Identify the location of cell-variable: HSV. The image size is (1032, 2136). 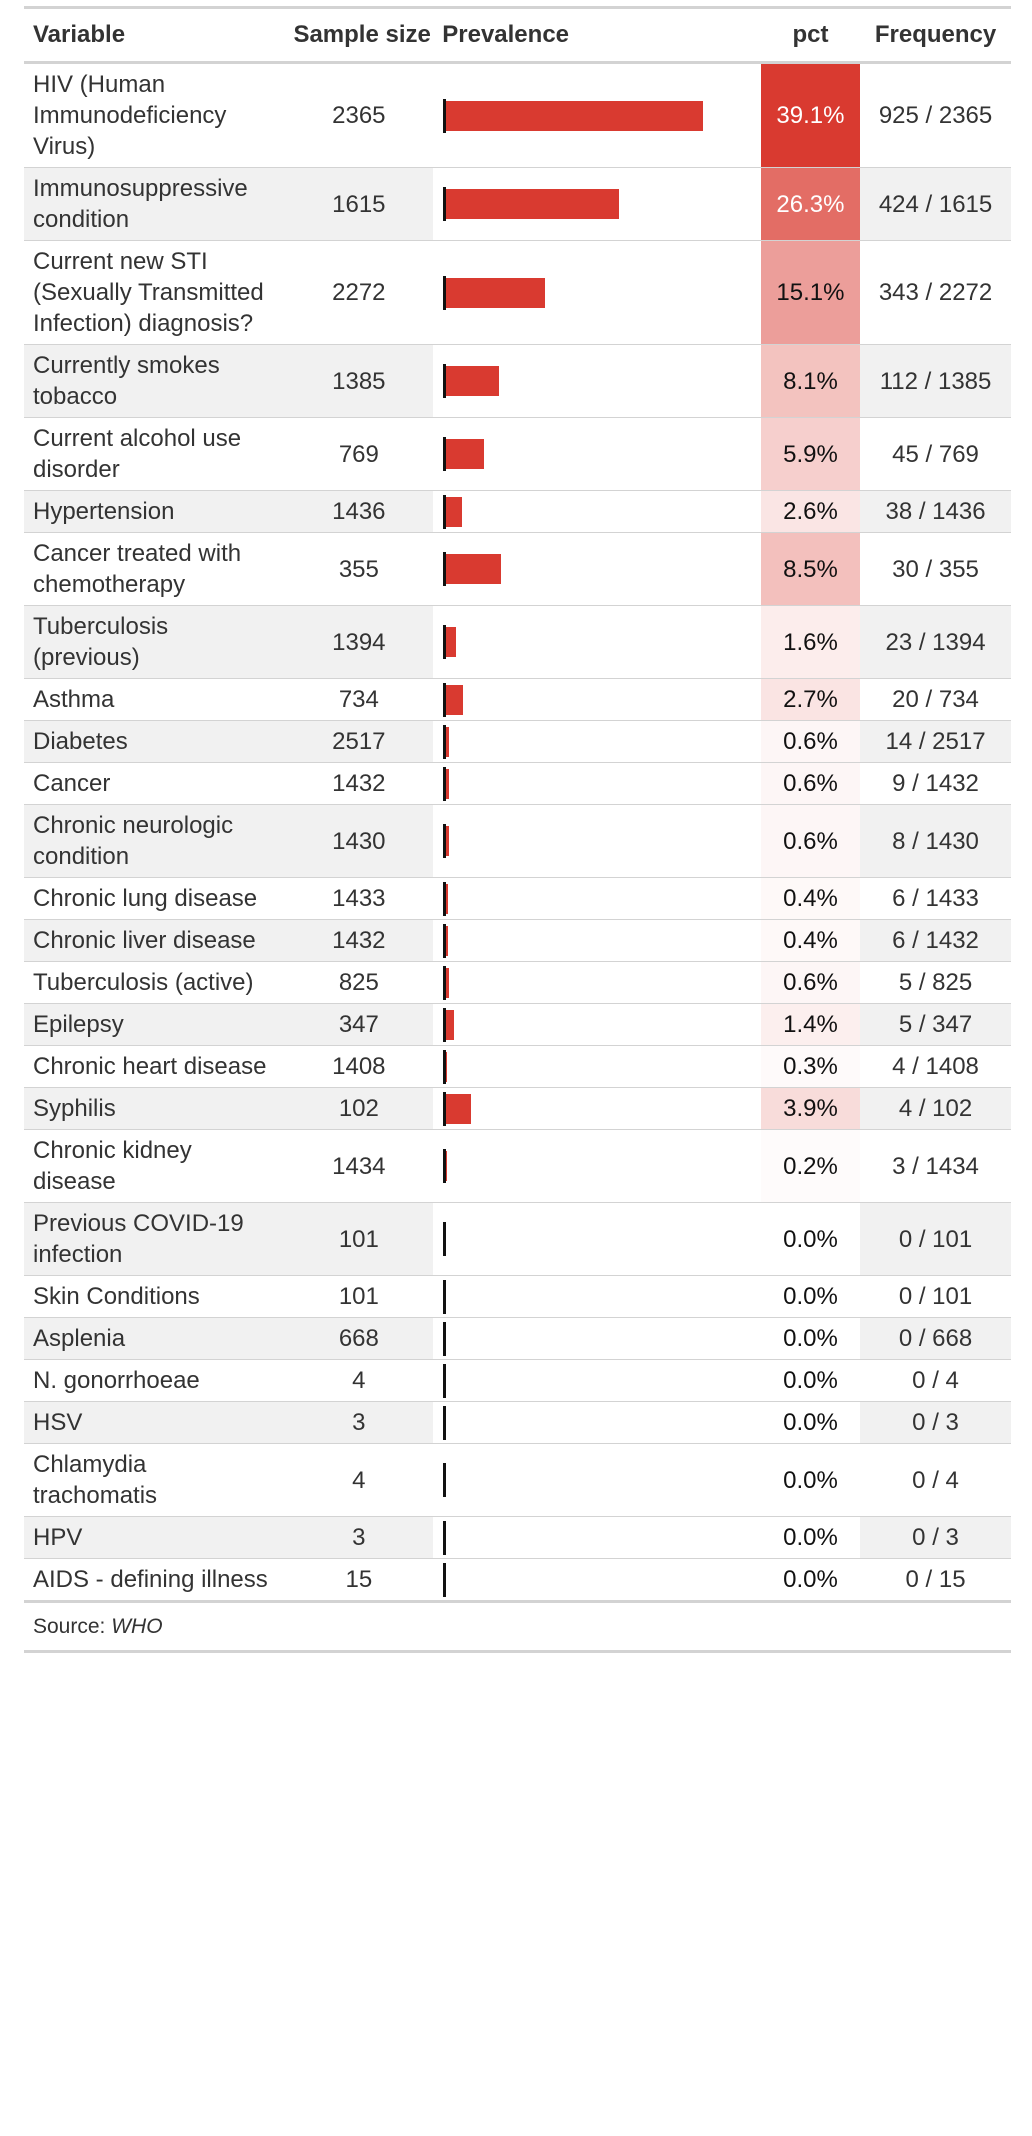
(154, 1422).